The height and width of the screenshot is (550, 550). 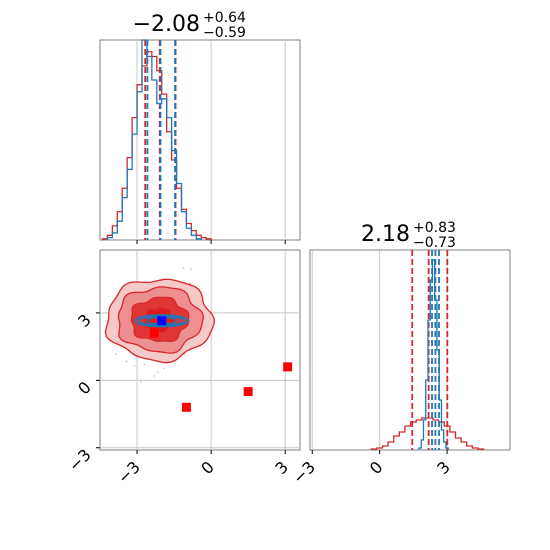 What do you see at coordinates (84, 388) in the screenshot?
I see `y-tick-label-p2: 0` at bounding box center [84, 388].